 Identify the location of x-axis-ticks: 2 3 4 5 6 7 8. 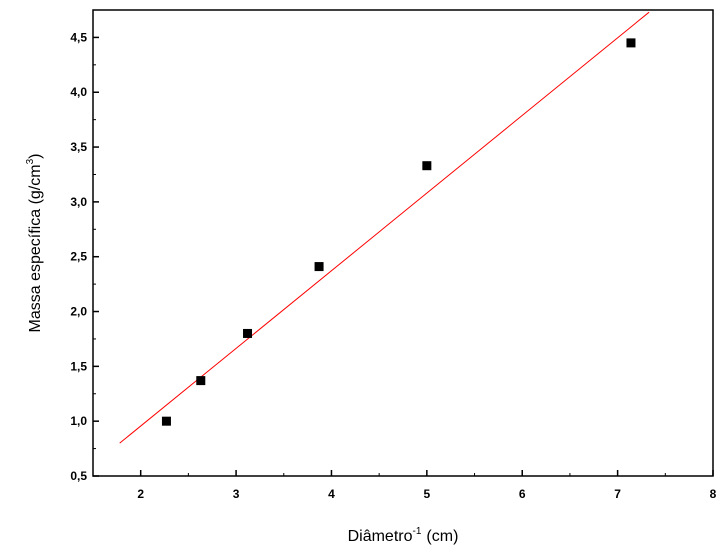
(427, 485).